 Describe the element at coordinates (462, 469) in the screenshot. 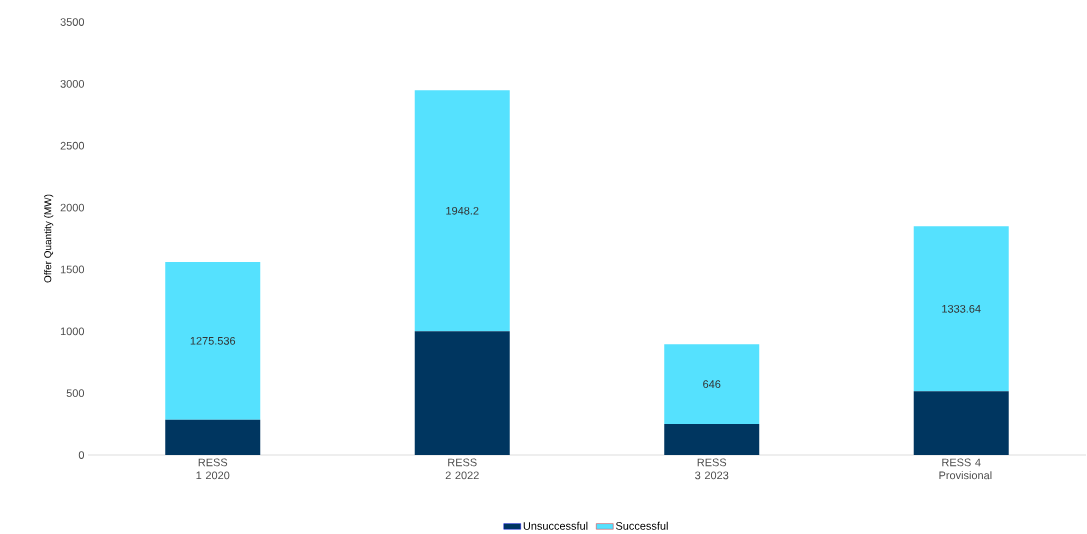

I see `x-tick-label: RESS 2 2022` at that location.